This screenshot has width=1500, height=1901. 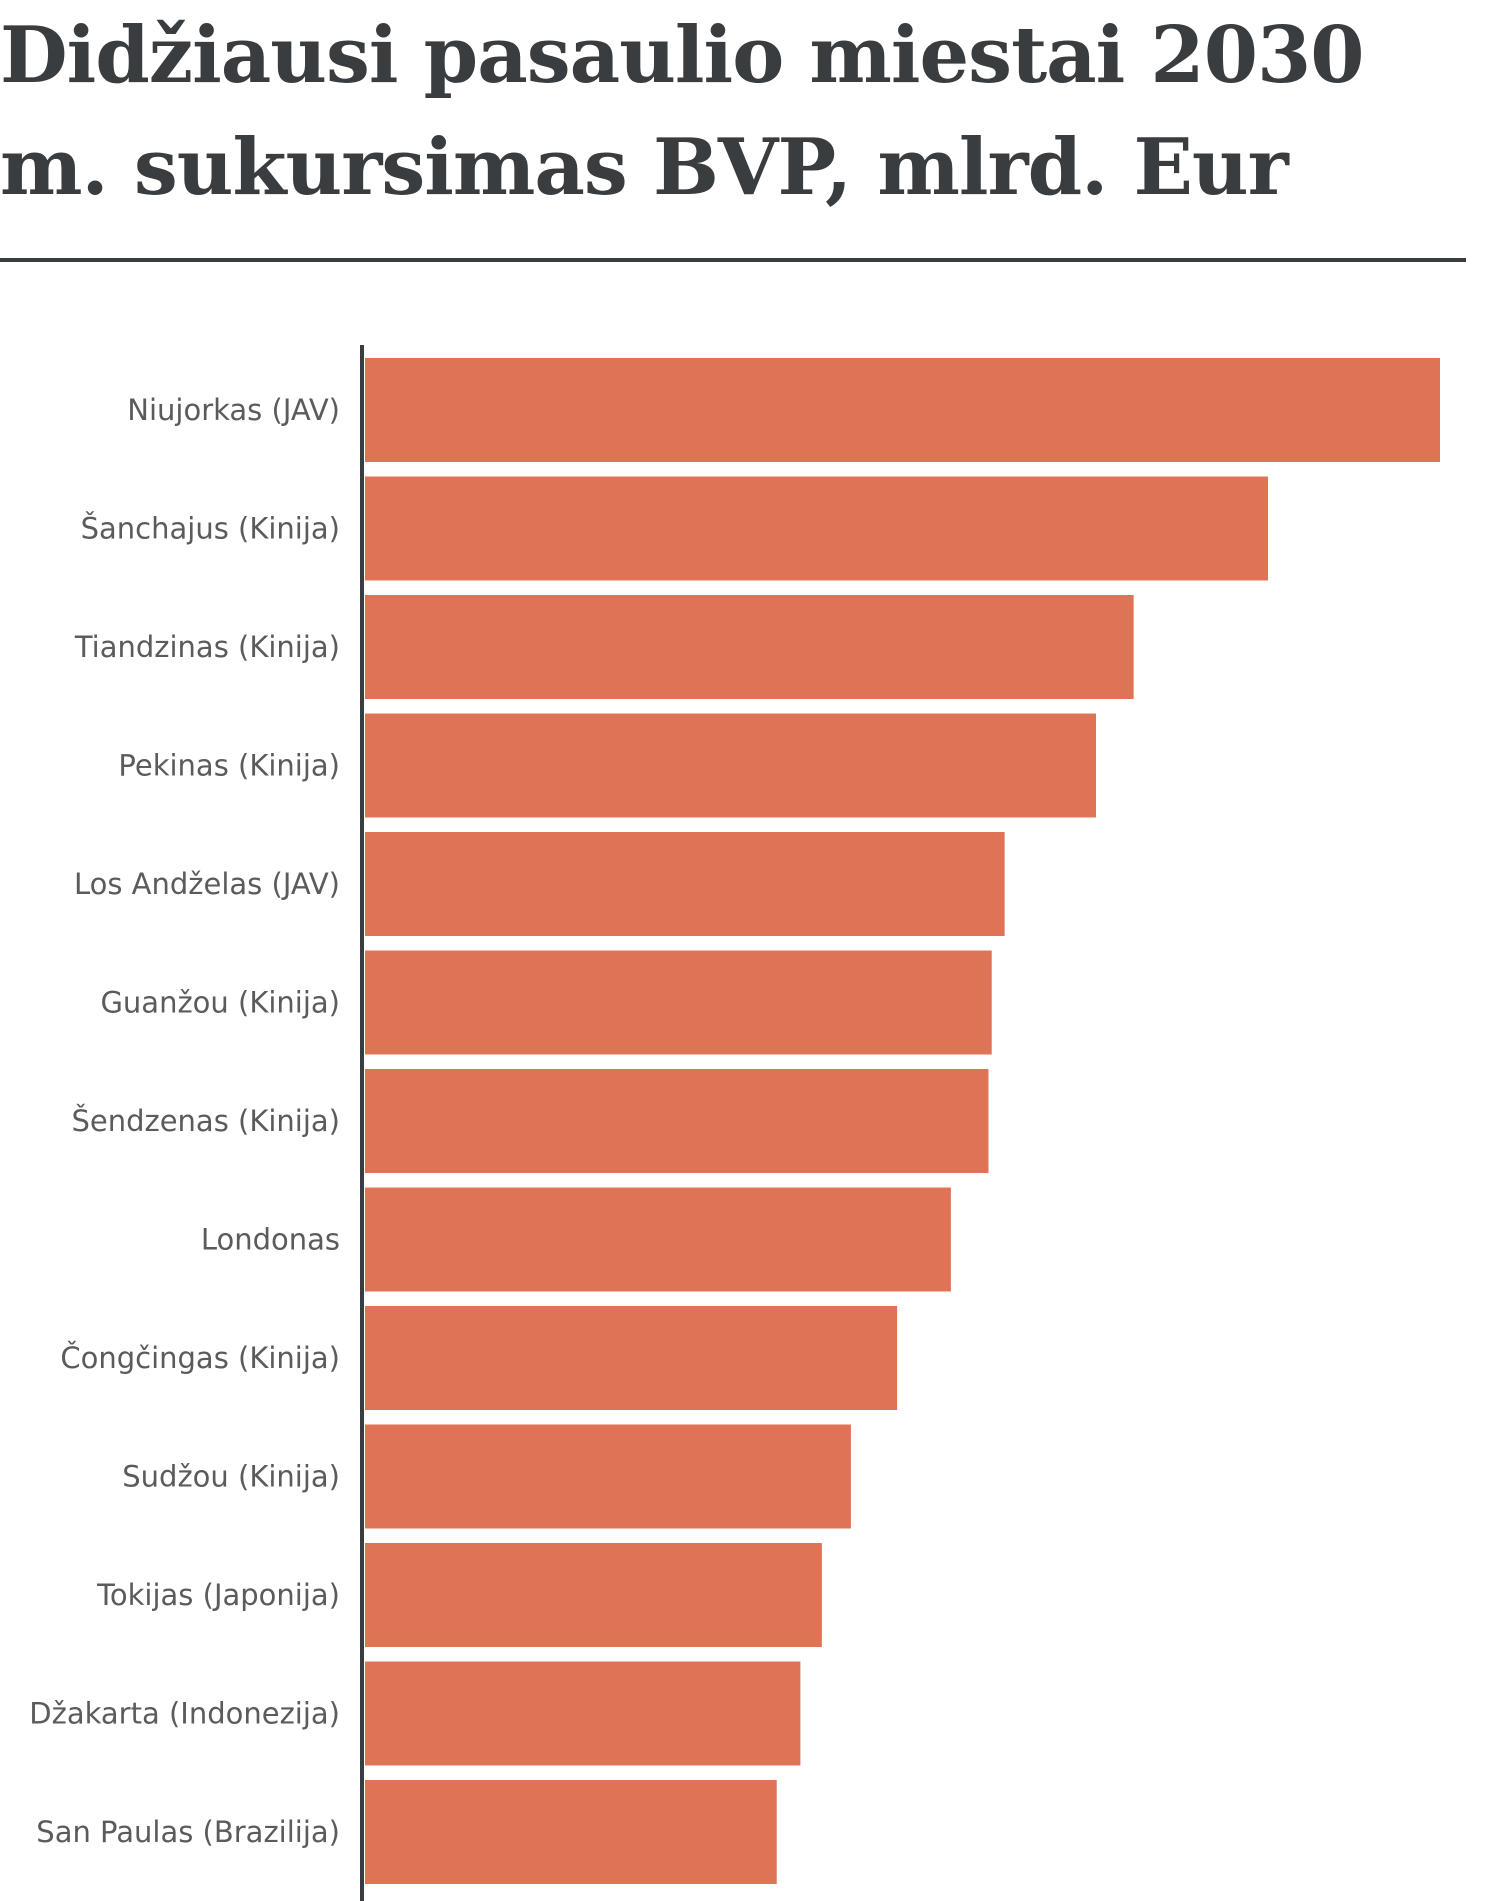 I want to click on category-label: Tokijas (Japonija), so click(x=218, y=1595).